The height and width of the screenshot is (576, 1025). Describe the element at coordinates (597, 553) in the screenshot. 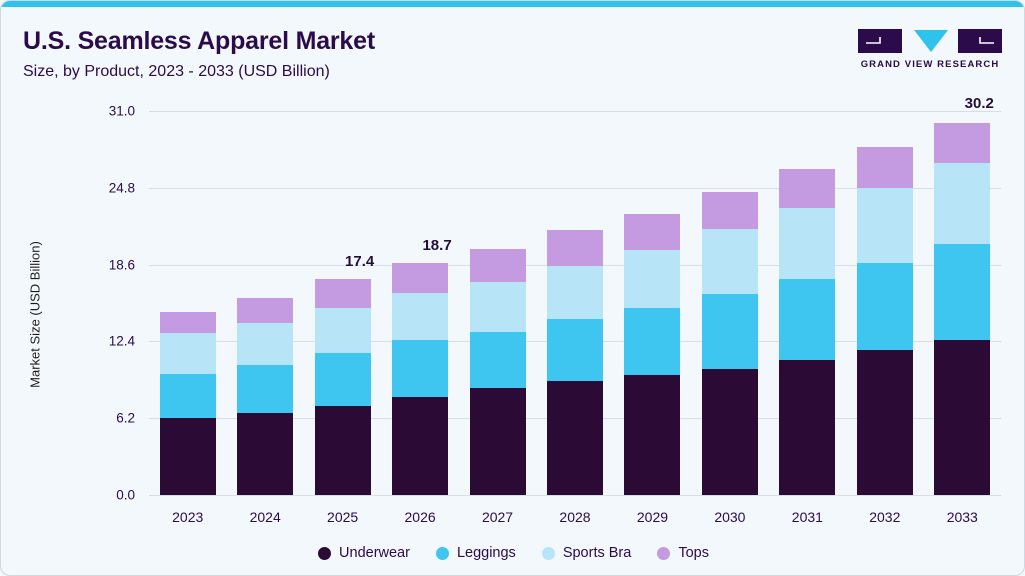

I see `legend-label: Sports Bra` at that location.